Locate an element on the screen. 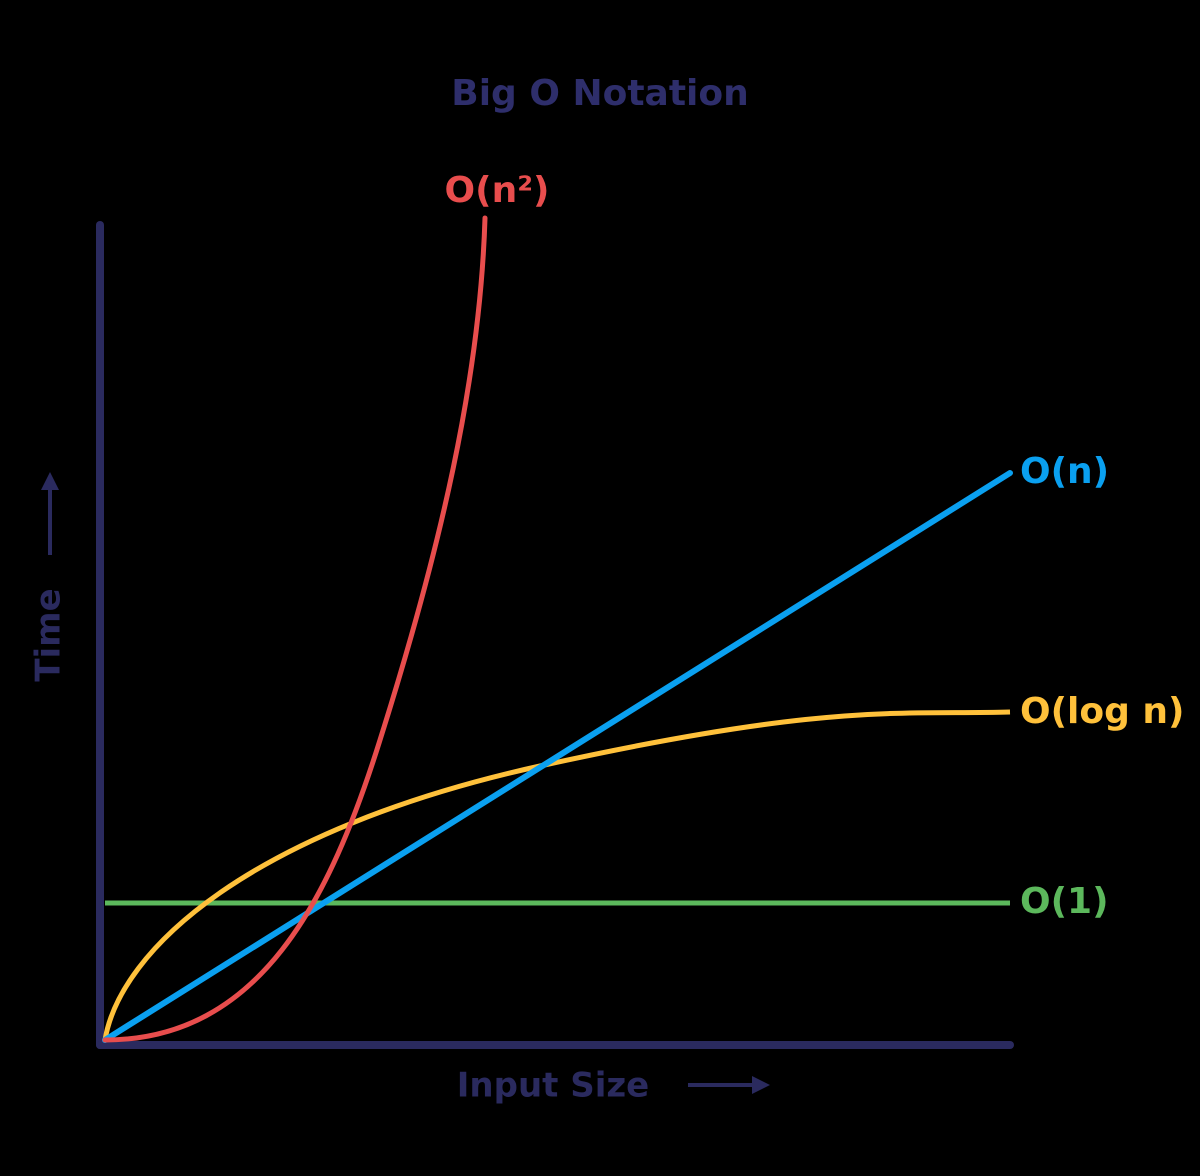  x-arrow-head is located at coordinates (761, 1085).